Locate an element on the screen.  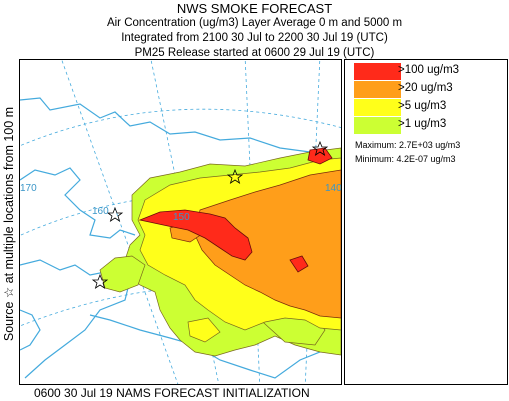
legend-label: >5 ug/m3 is located at coordinates (422, 106).